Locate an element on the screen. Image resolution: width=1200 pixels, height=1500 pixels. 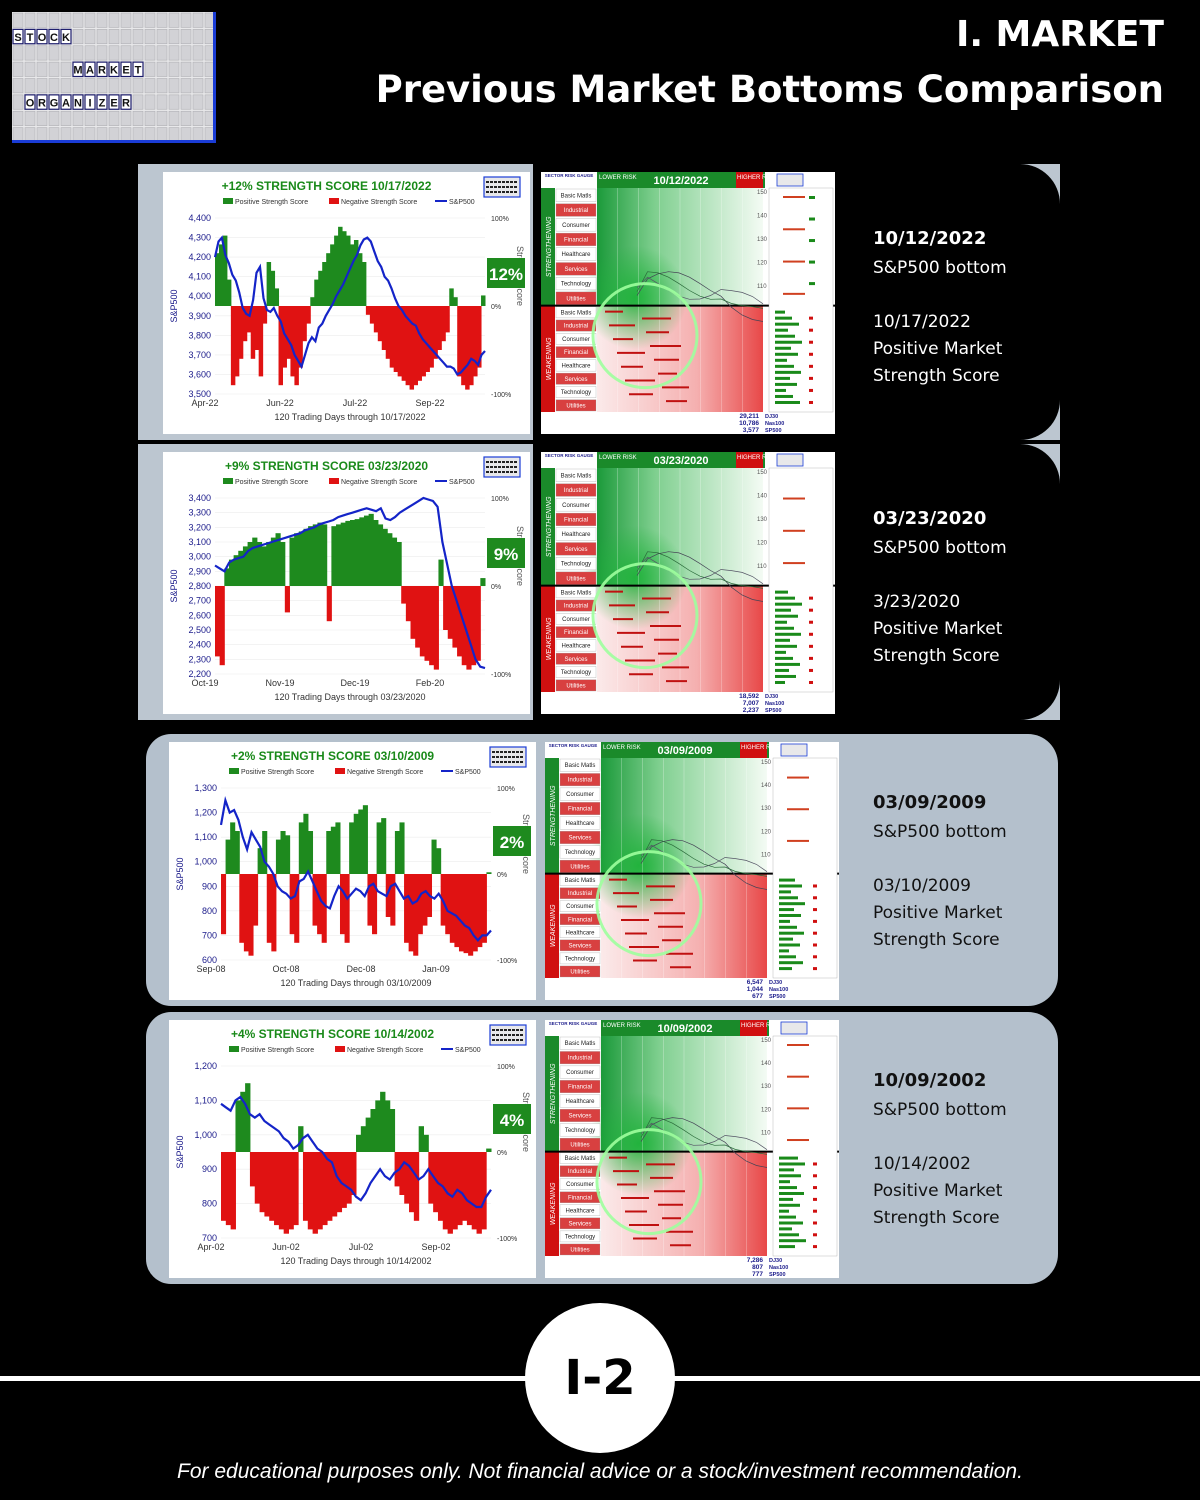
index-value: 6,547 is located at coordinates (755, 982).